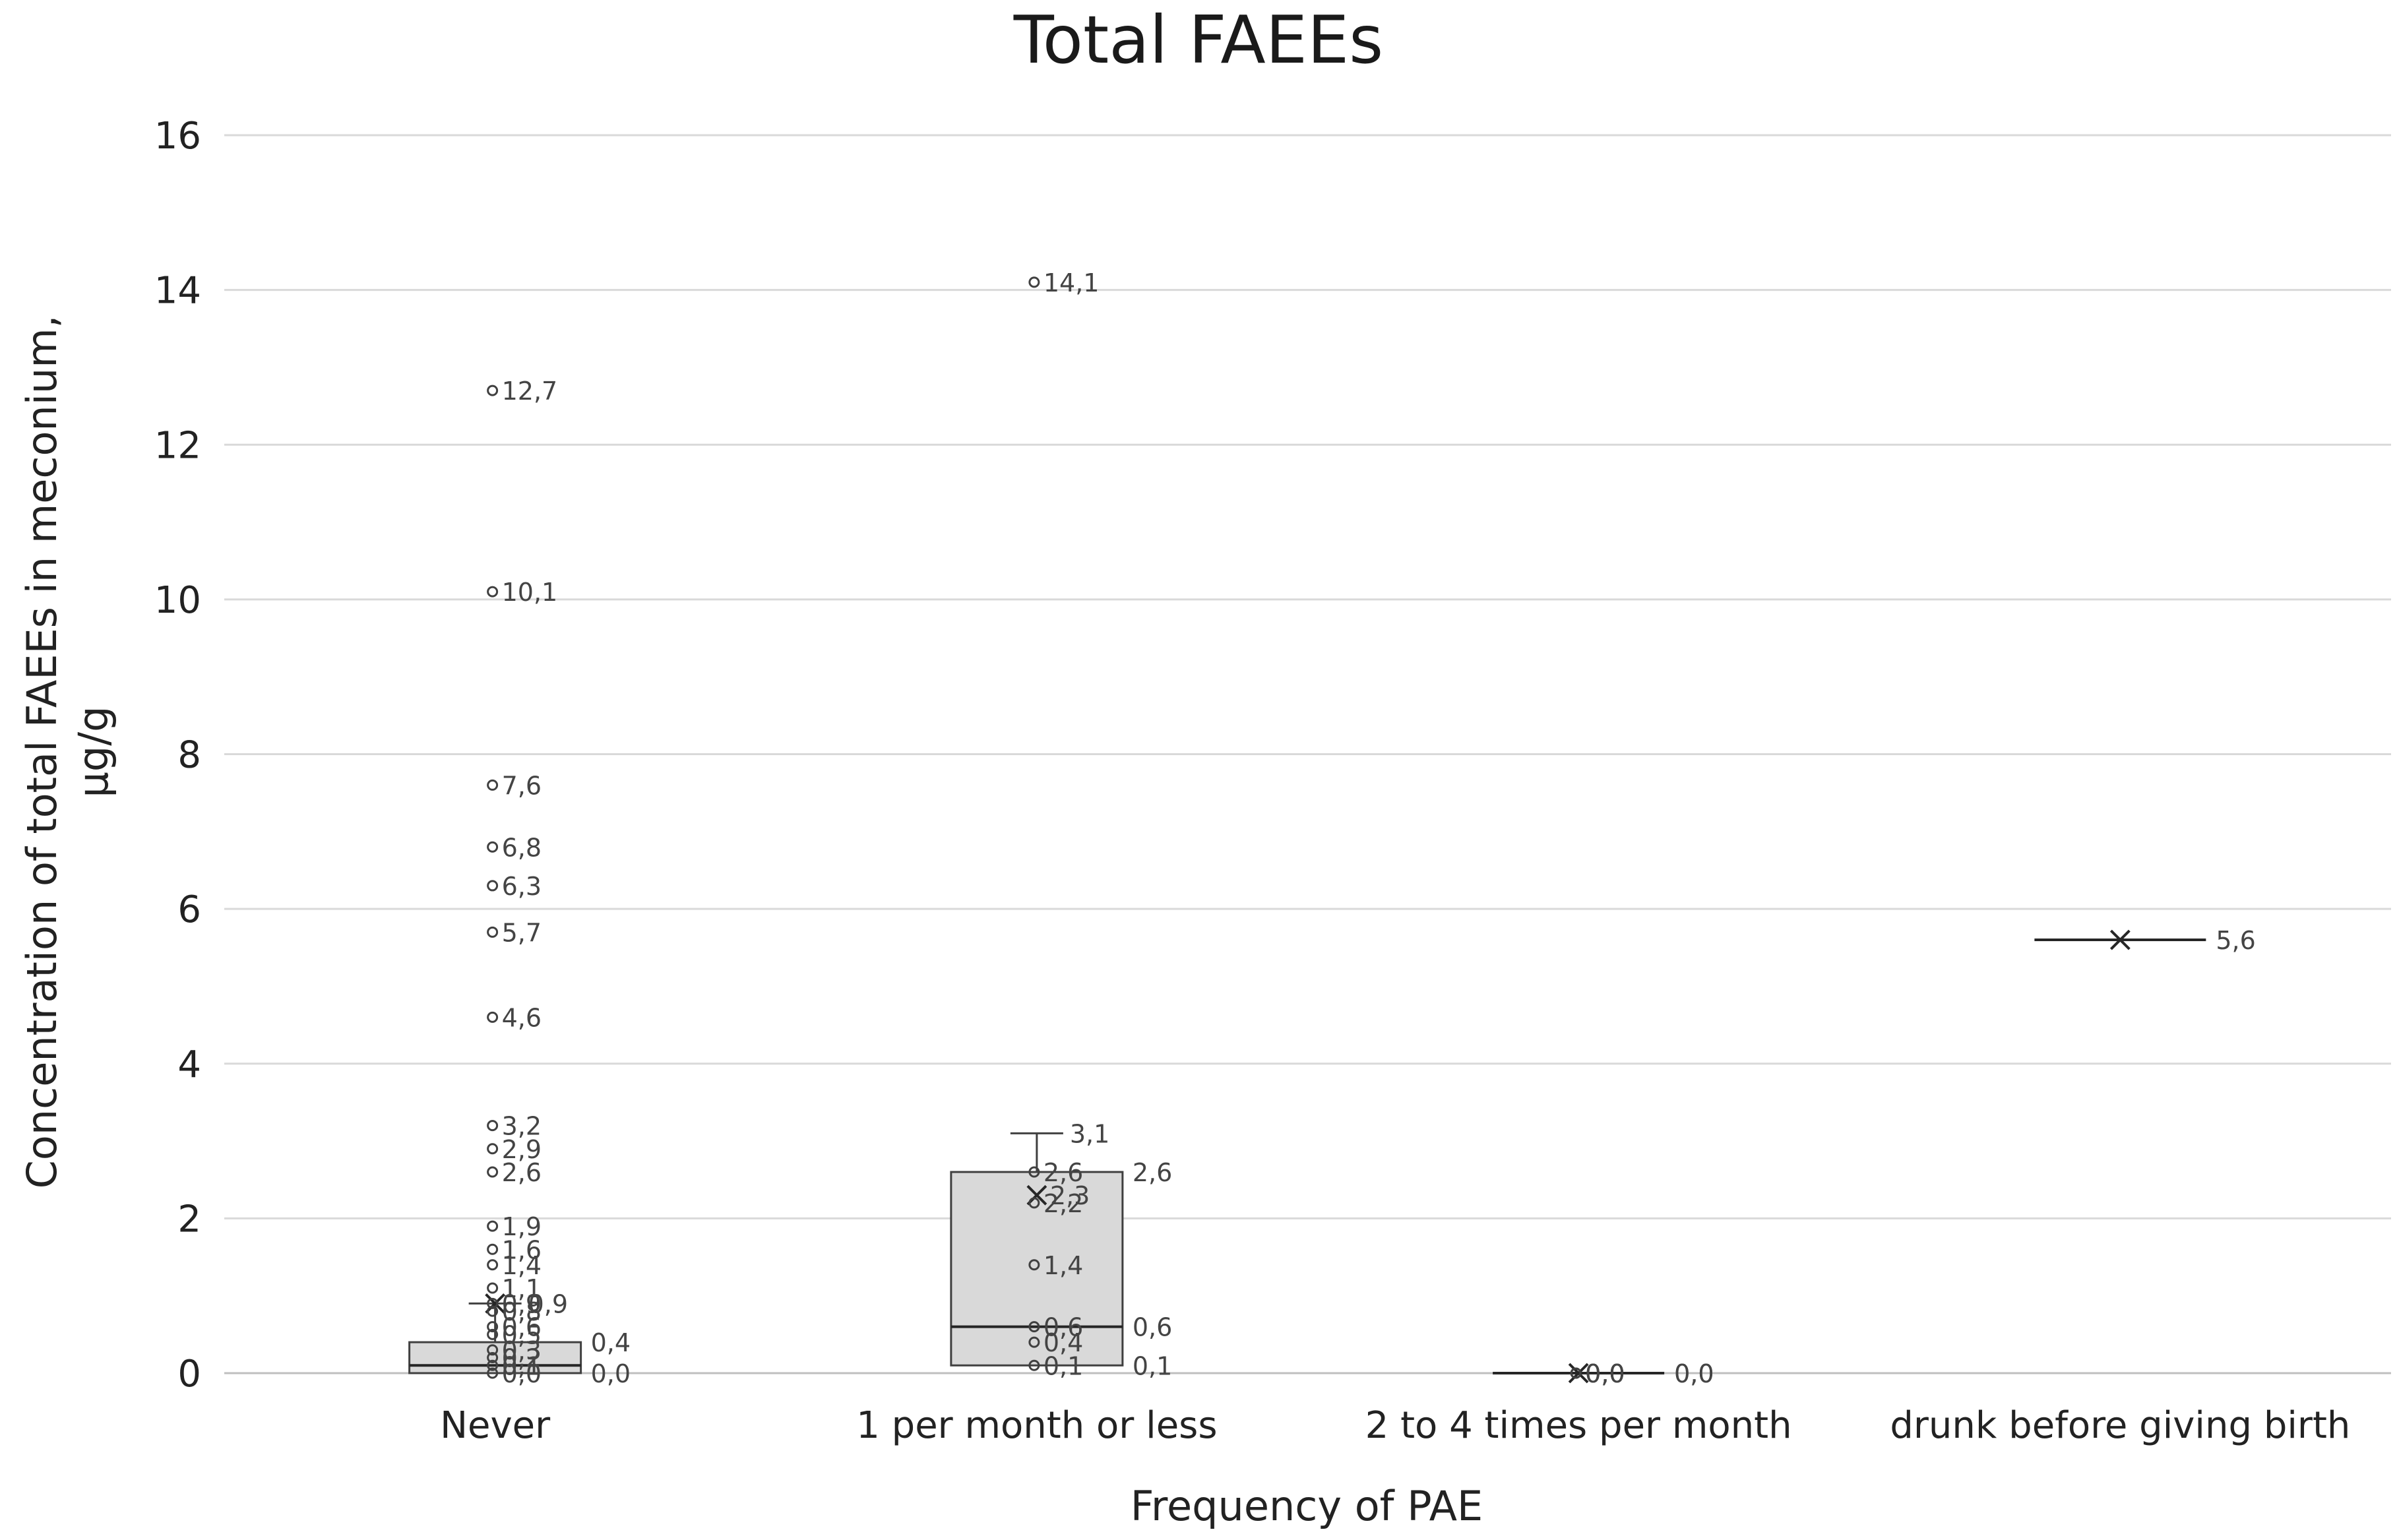 The image size is (2397, 1540). Describe the element at coordinates (177, 291) in the screenshot. I see `y-tick-label: 14` at that location.